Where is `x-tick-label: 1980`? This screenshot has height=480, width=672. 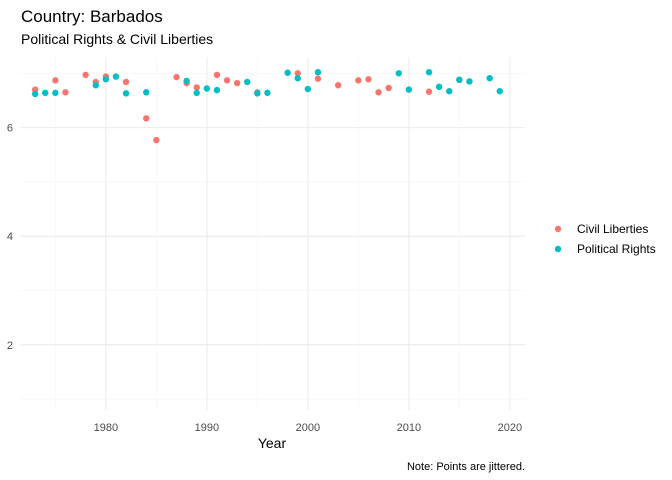 x-tick-label: 1980 is located at coordinates (106, 428).